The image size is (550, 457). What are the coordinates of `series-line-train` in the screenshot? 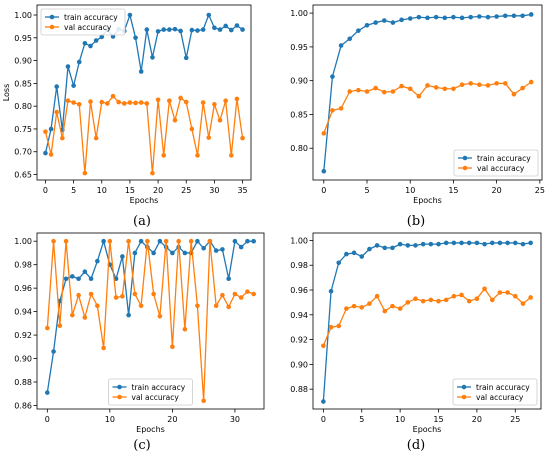 It's located at (427, 92).